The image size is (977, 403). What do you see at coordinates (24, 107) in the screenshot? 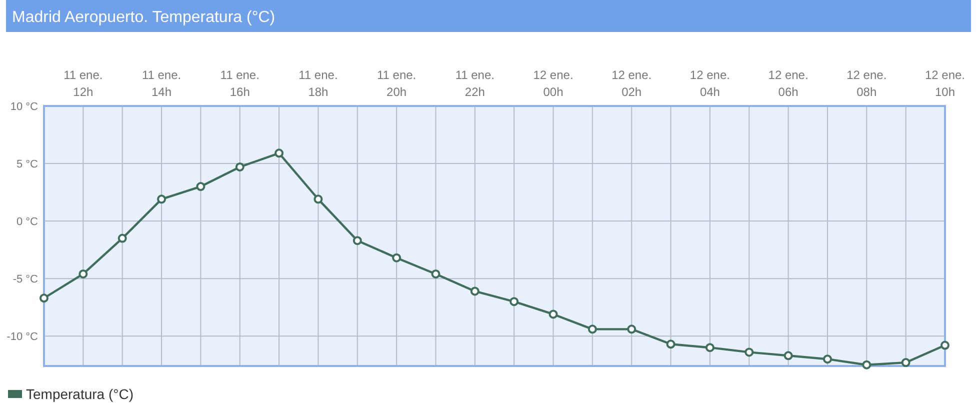
I see `y-tick-label: 10 °C` at bounding box center [24, 107].